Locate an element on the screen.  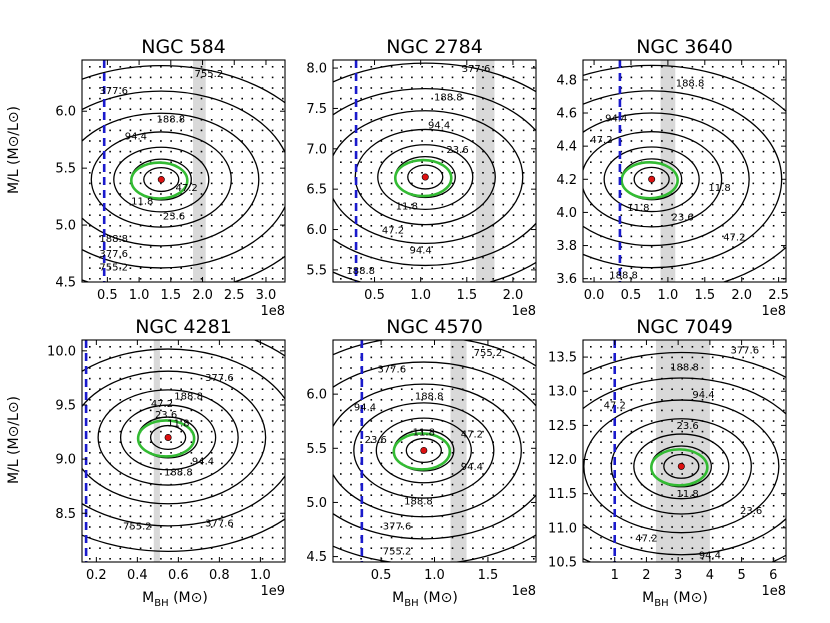
contour-value-label: 94.4 is located at coordinates (136, 137).